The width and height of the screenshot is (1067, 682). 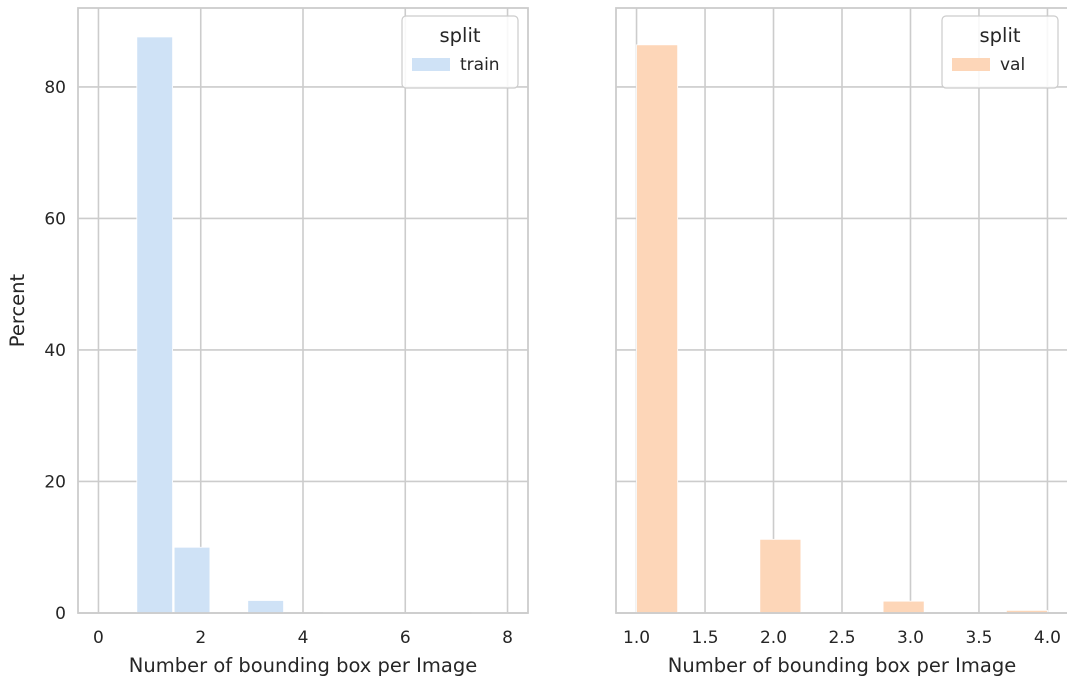 What do you see at coordinates (55, 482) in the screenshot?
I see `y-tick-label: 20` at bounding box center [55, 482].